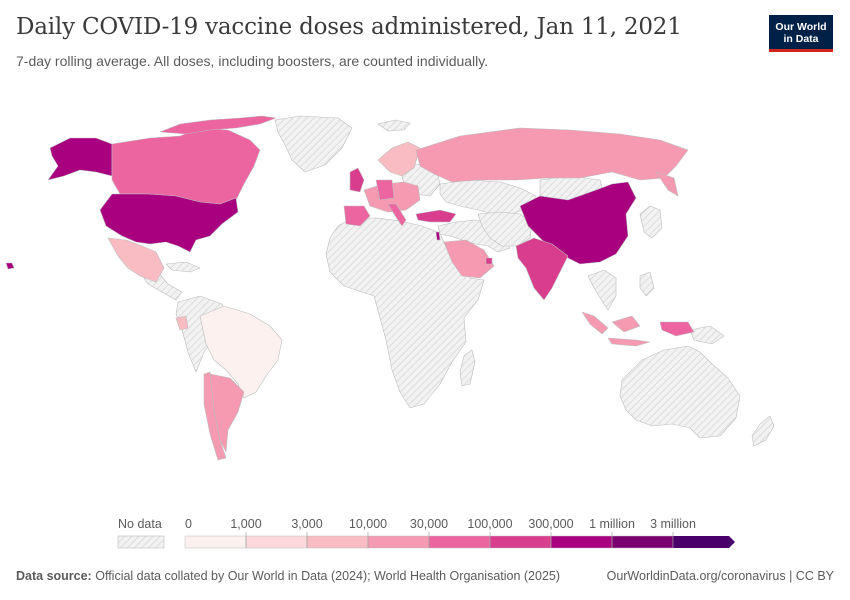  What do you see at coordinates (183, 267) in the screenshot?
I see `region-caribbean` at bounding box center [183, 267].